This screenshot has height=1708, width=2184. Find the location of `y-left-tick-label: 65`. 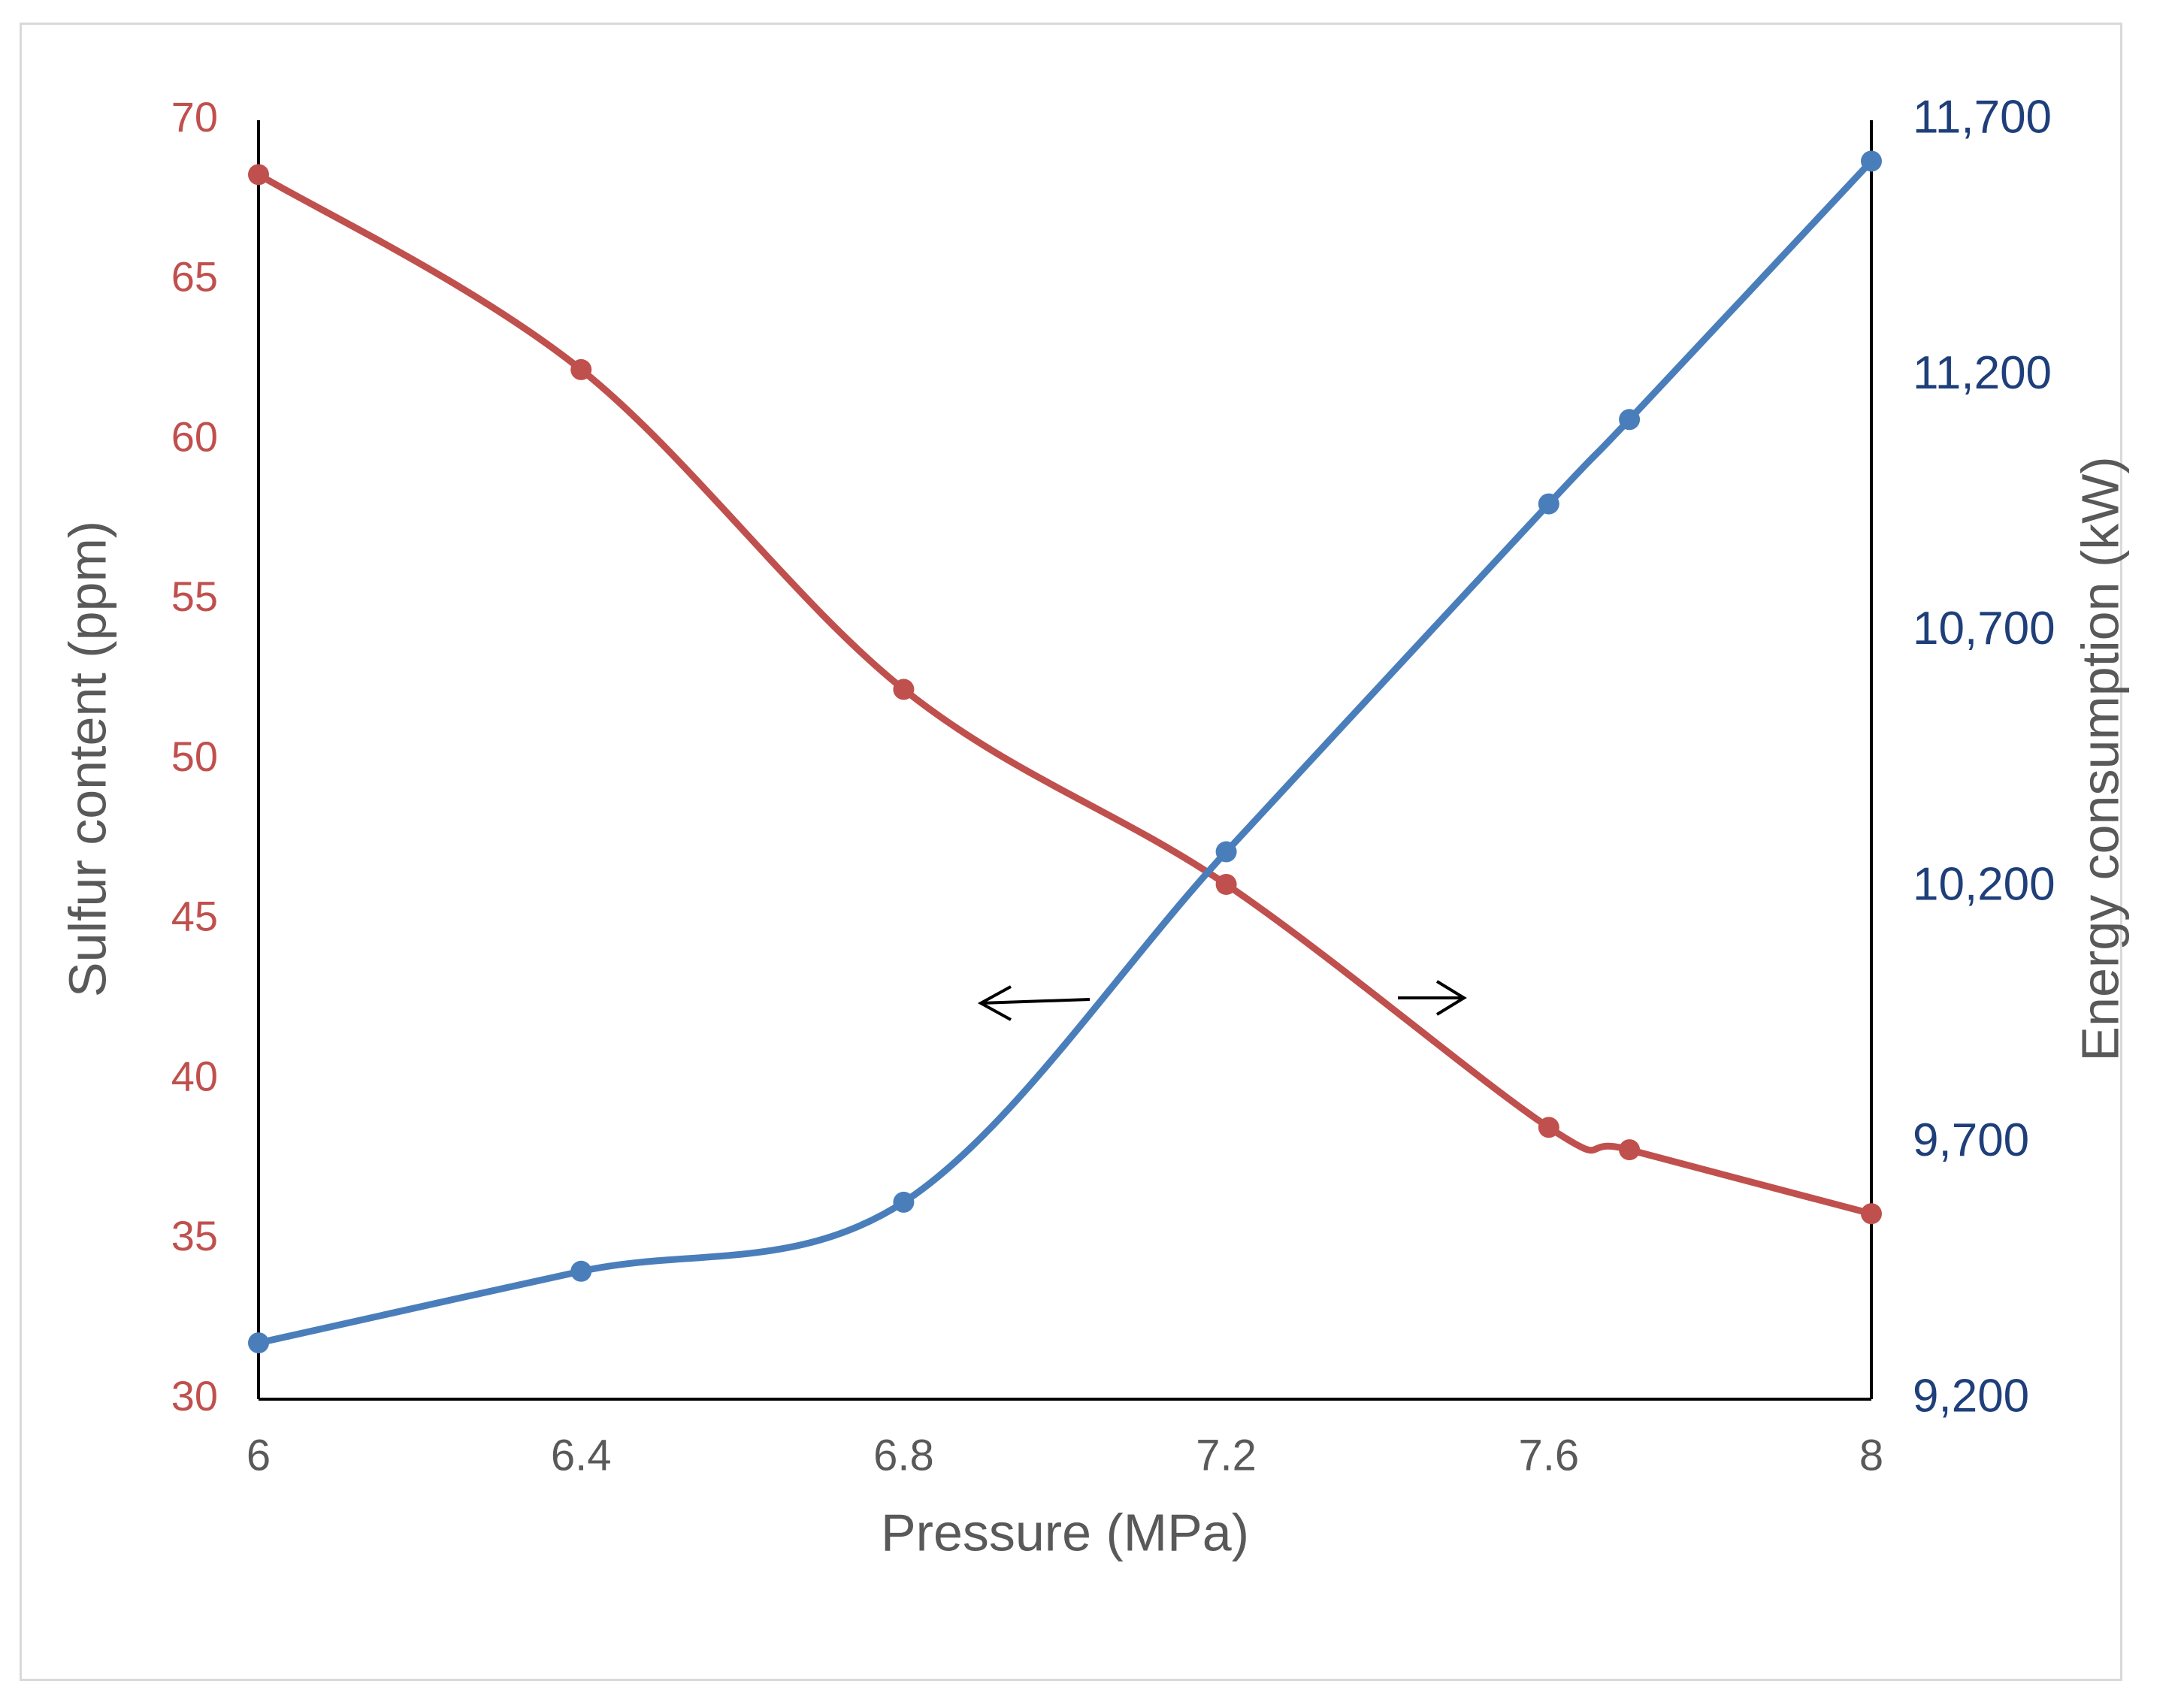

y-left-tick-label: 65 is located at coordinates (194, 277).